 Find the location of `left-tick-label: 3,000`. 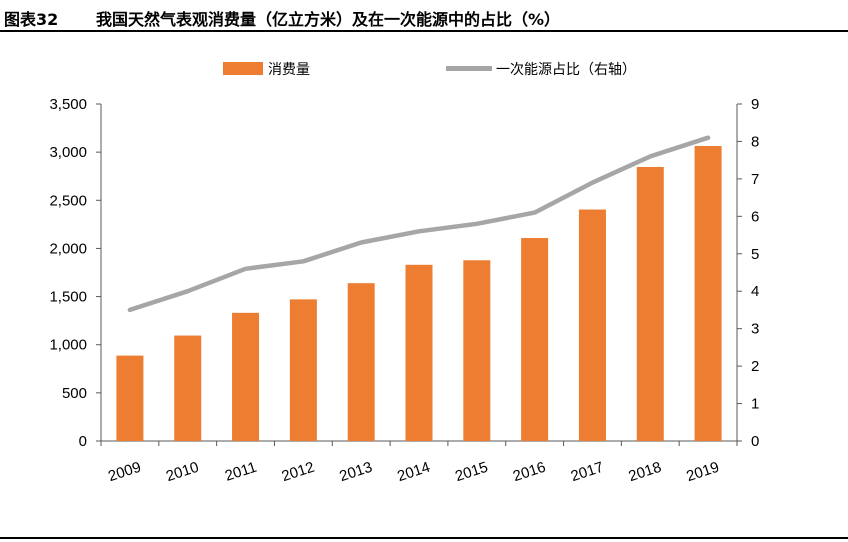

left-tick-label: 3,000 is located at coordinates (68, 152).